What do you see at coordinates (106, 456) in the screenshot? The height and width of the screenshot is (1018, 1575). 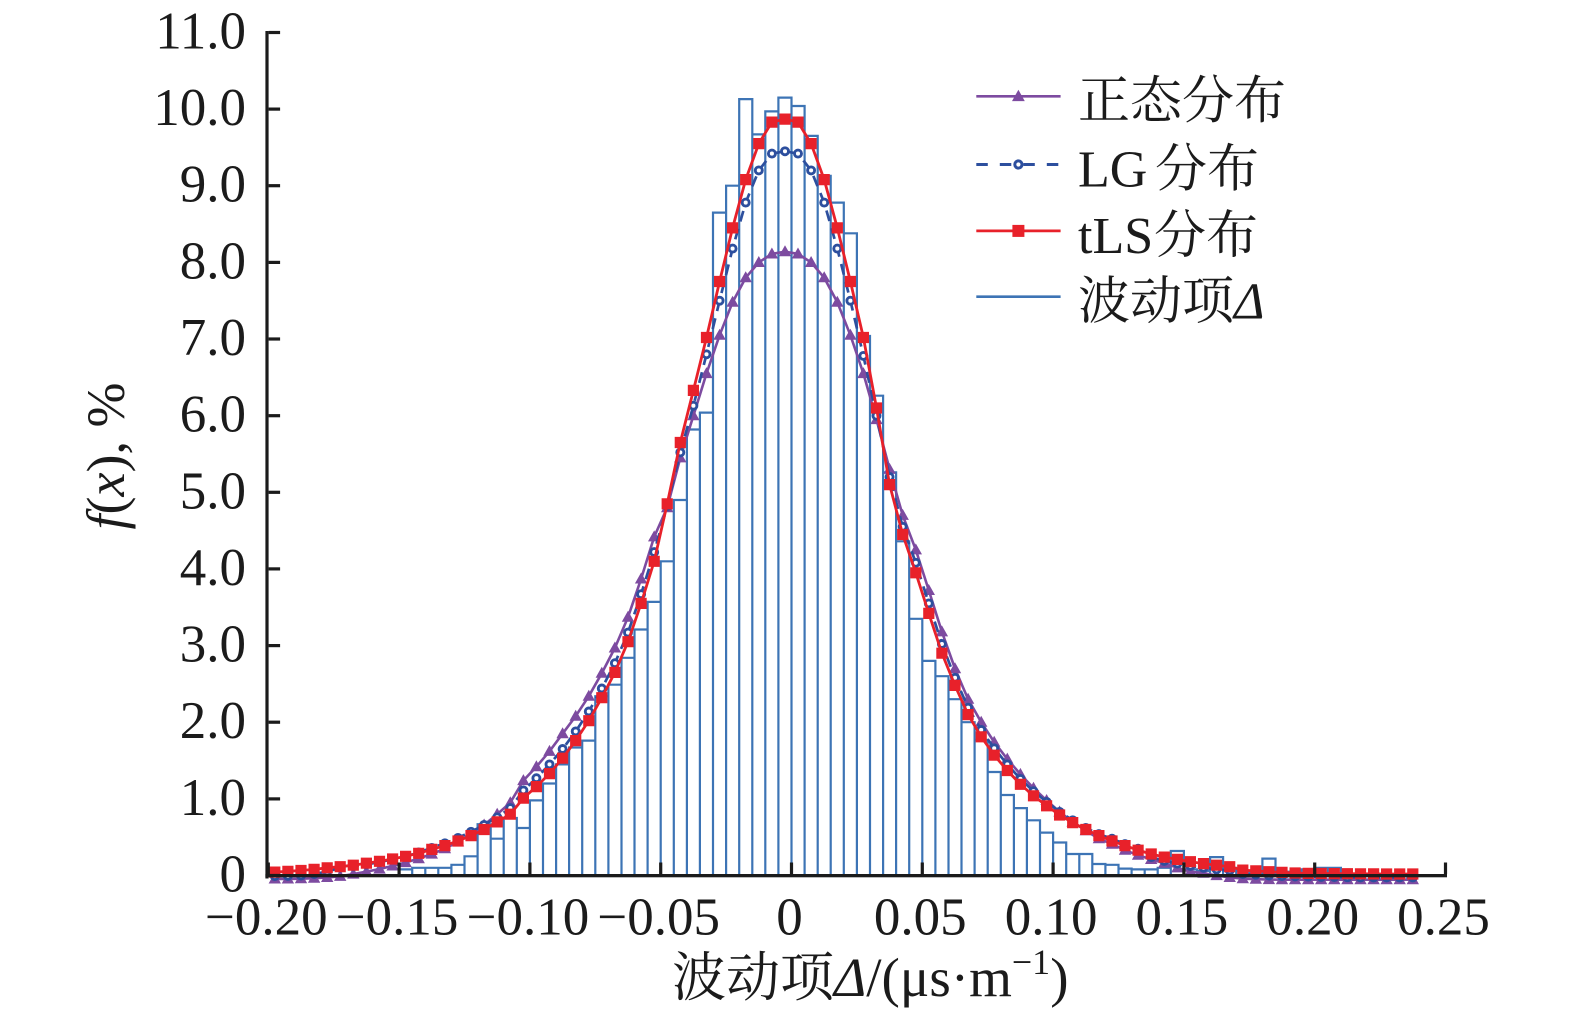 I see `svg-text: f(x), %` at bounding box center [106, 456].